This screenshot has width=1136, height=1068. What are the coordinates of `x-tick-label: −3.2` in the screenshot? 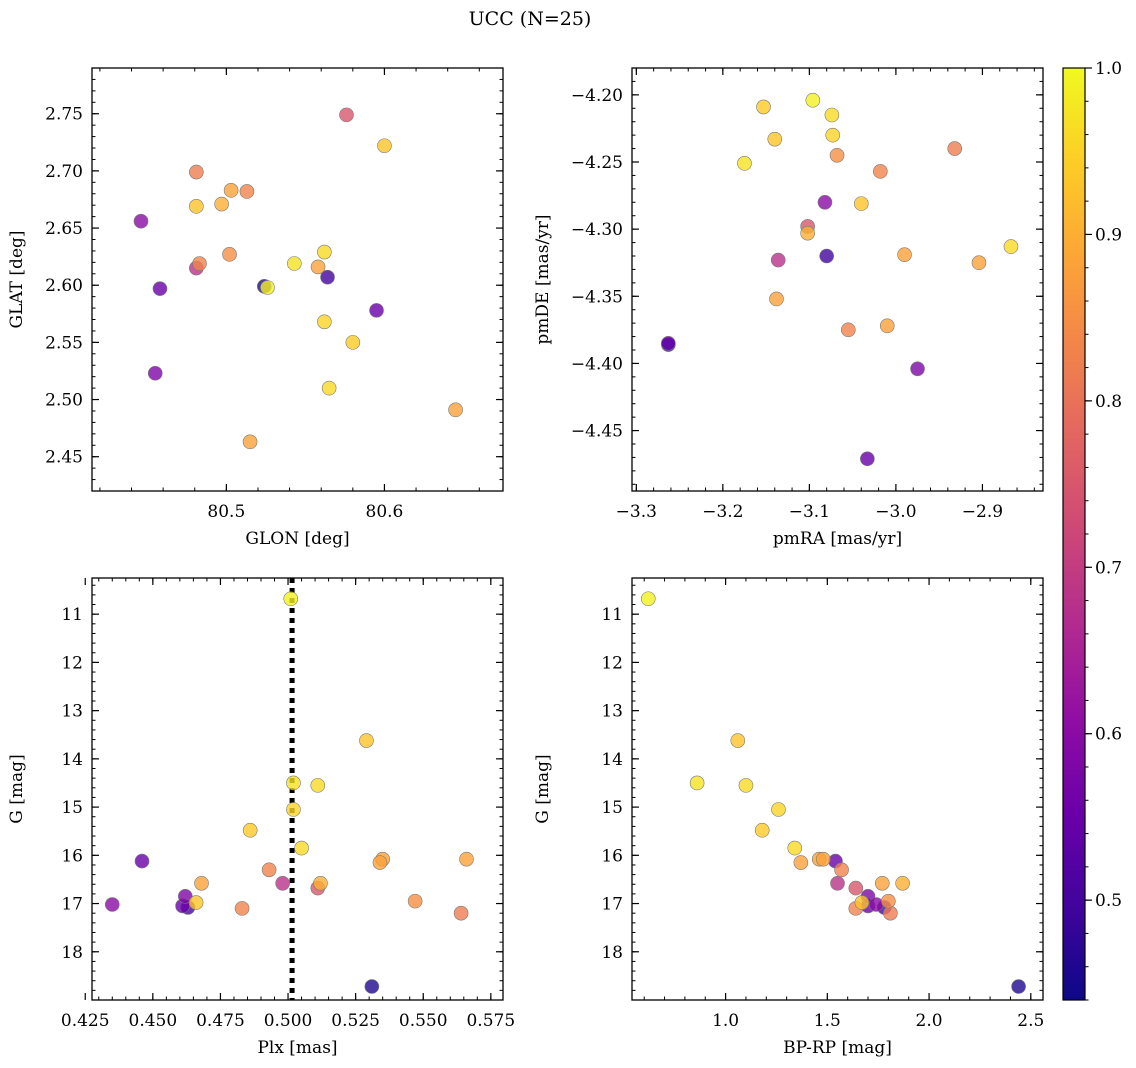 It's located at (722, 512).